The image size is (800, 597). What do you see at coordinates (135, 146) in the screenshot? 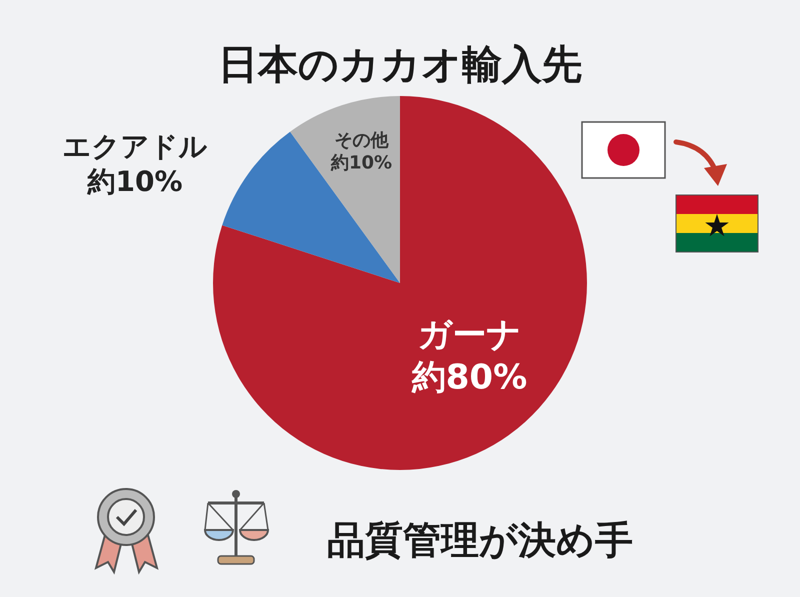
I see `slice-label: エクアドル` at bounding box center [135, 146].